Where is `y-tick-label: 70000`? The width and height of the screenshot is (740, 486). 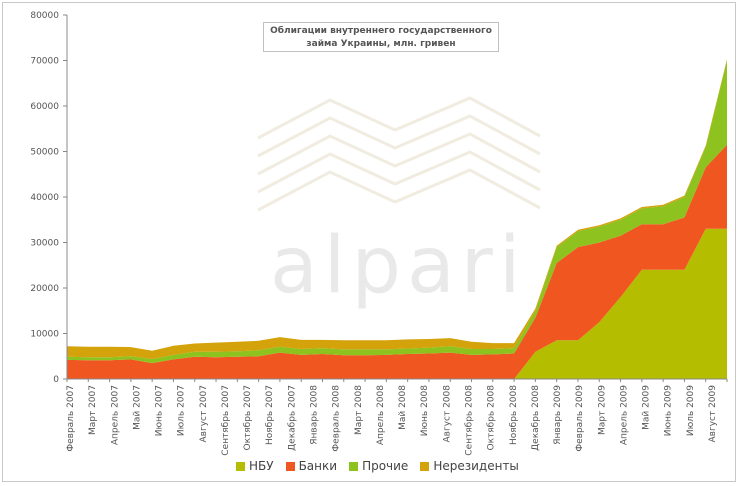
y-tick-label: 70000 is located at coordinates (44, 62).